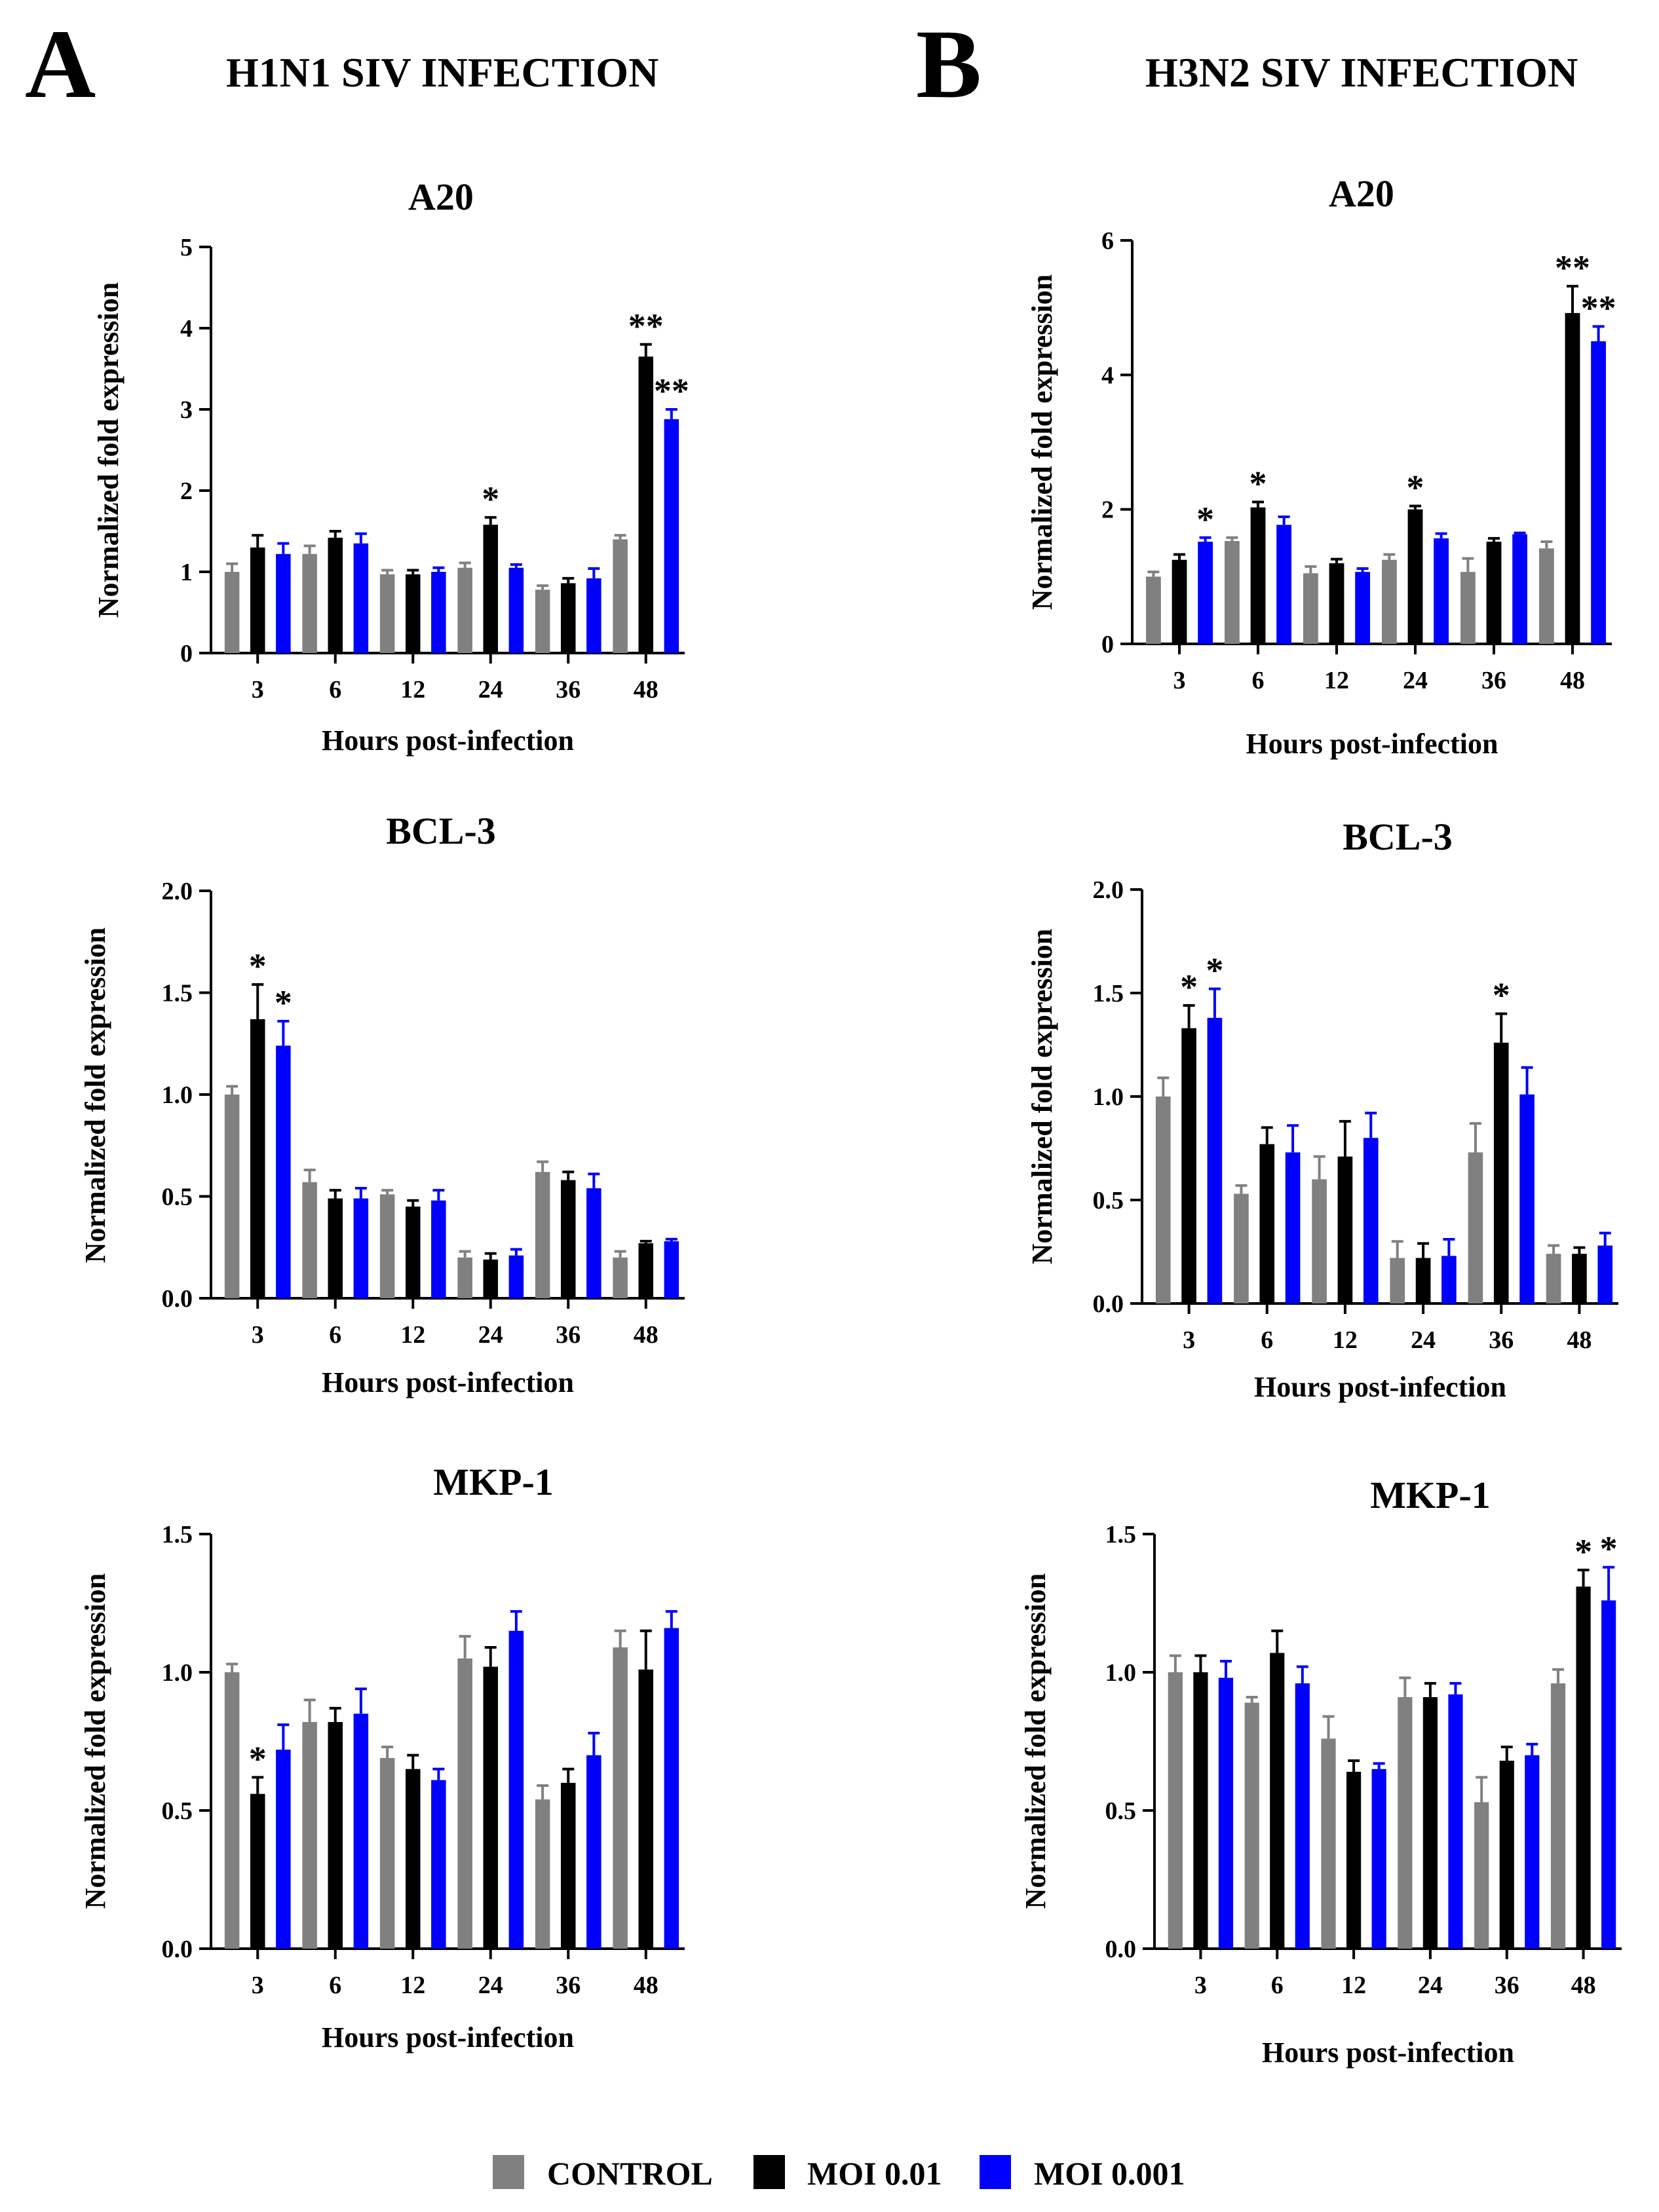 Image resolution: width=1659 pixels, height=2212 pixels. I want to click on chart-a-mkp1-bar-moi-0-001-48h, so click(671, 1789).